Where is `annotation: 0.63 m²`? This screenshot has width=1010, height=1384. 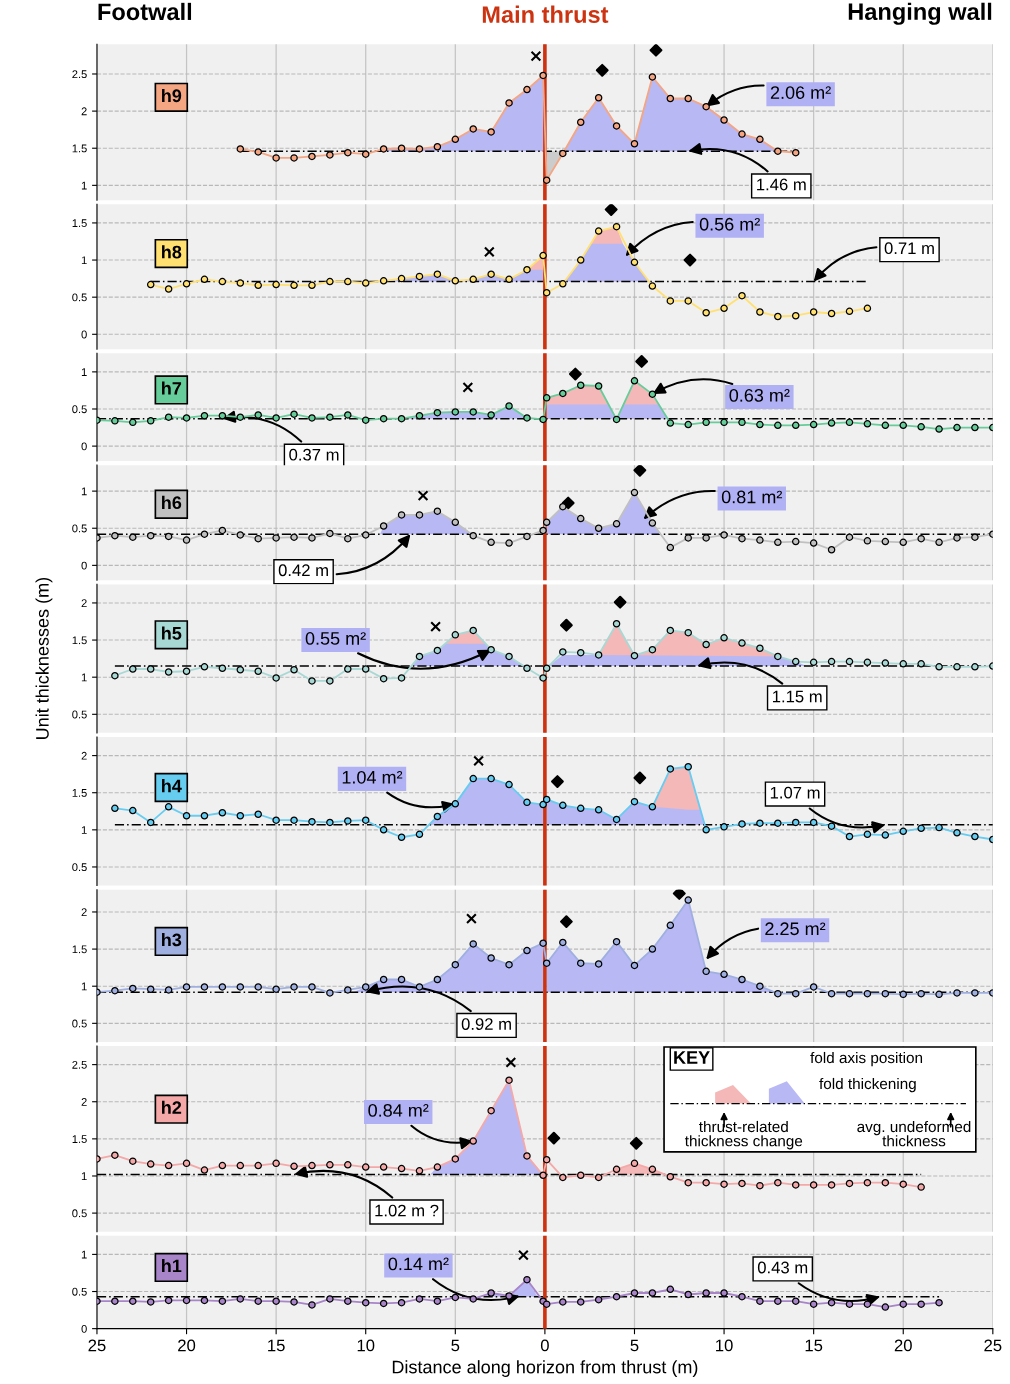 annotation: 0.63 m² is located at coordinates (759, 395).